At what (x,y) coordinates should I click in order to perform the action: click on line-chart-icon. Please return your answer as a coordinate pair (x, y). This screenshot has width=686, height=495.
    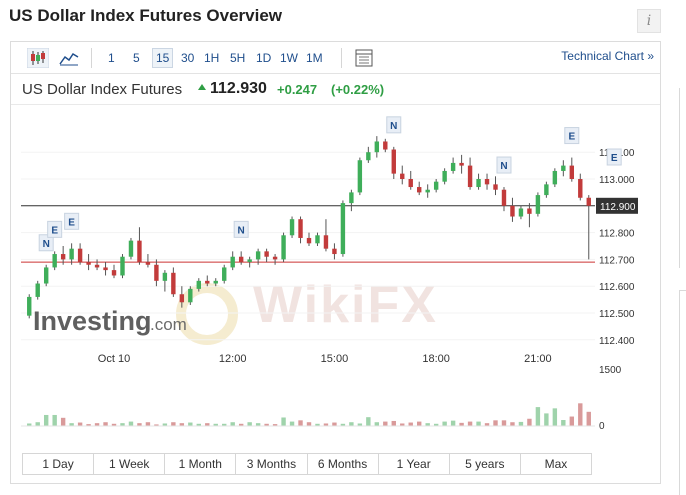
    Looking at the image, I should click on (69, 58).